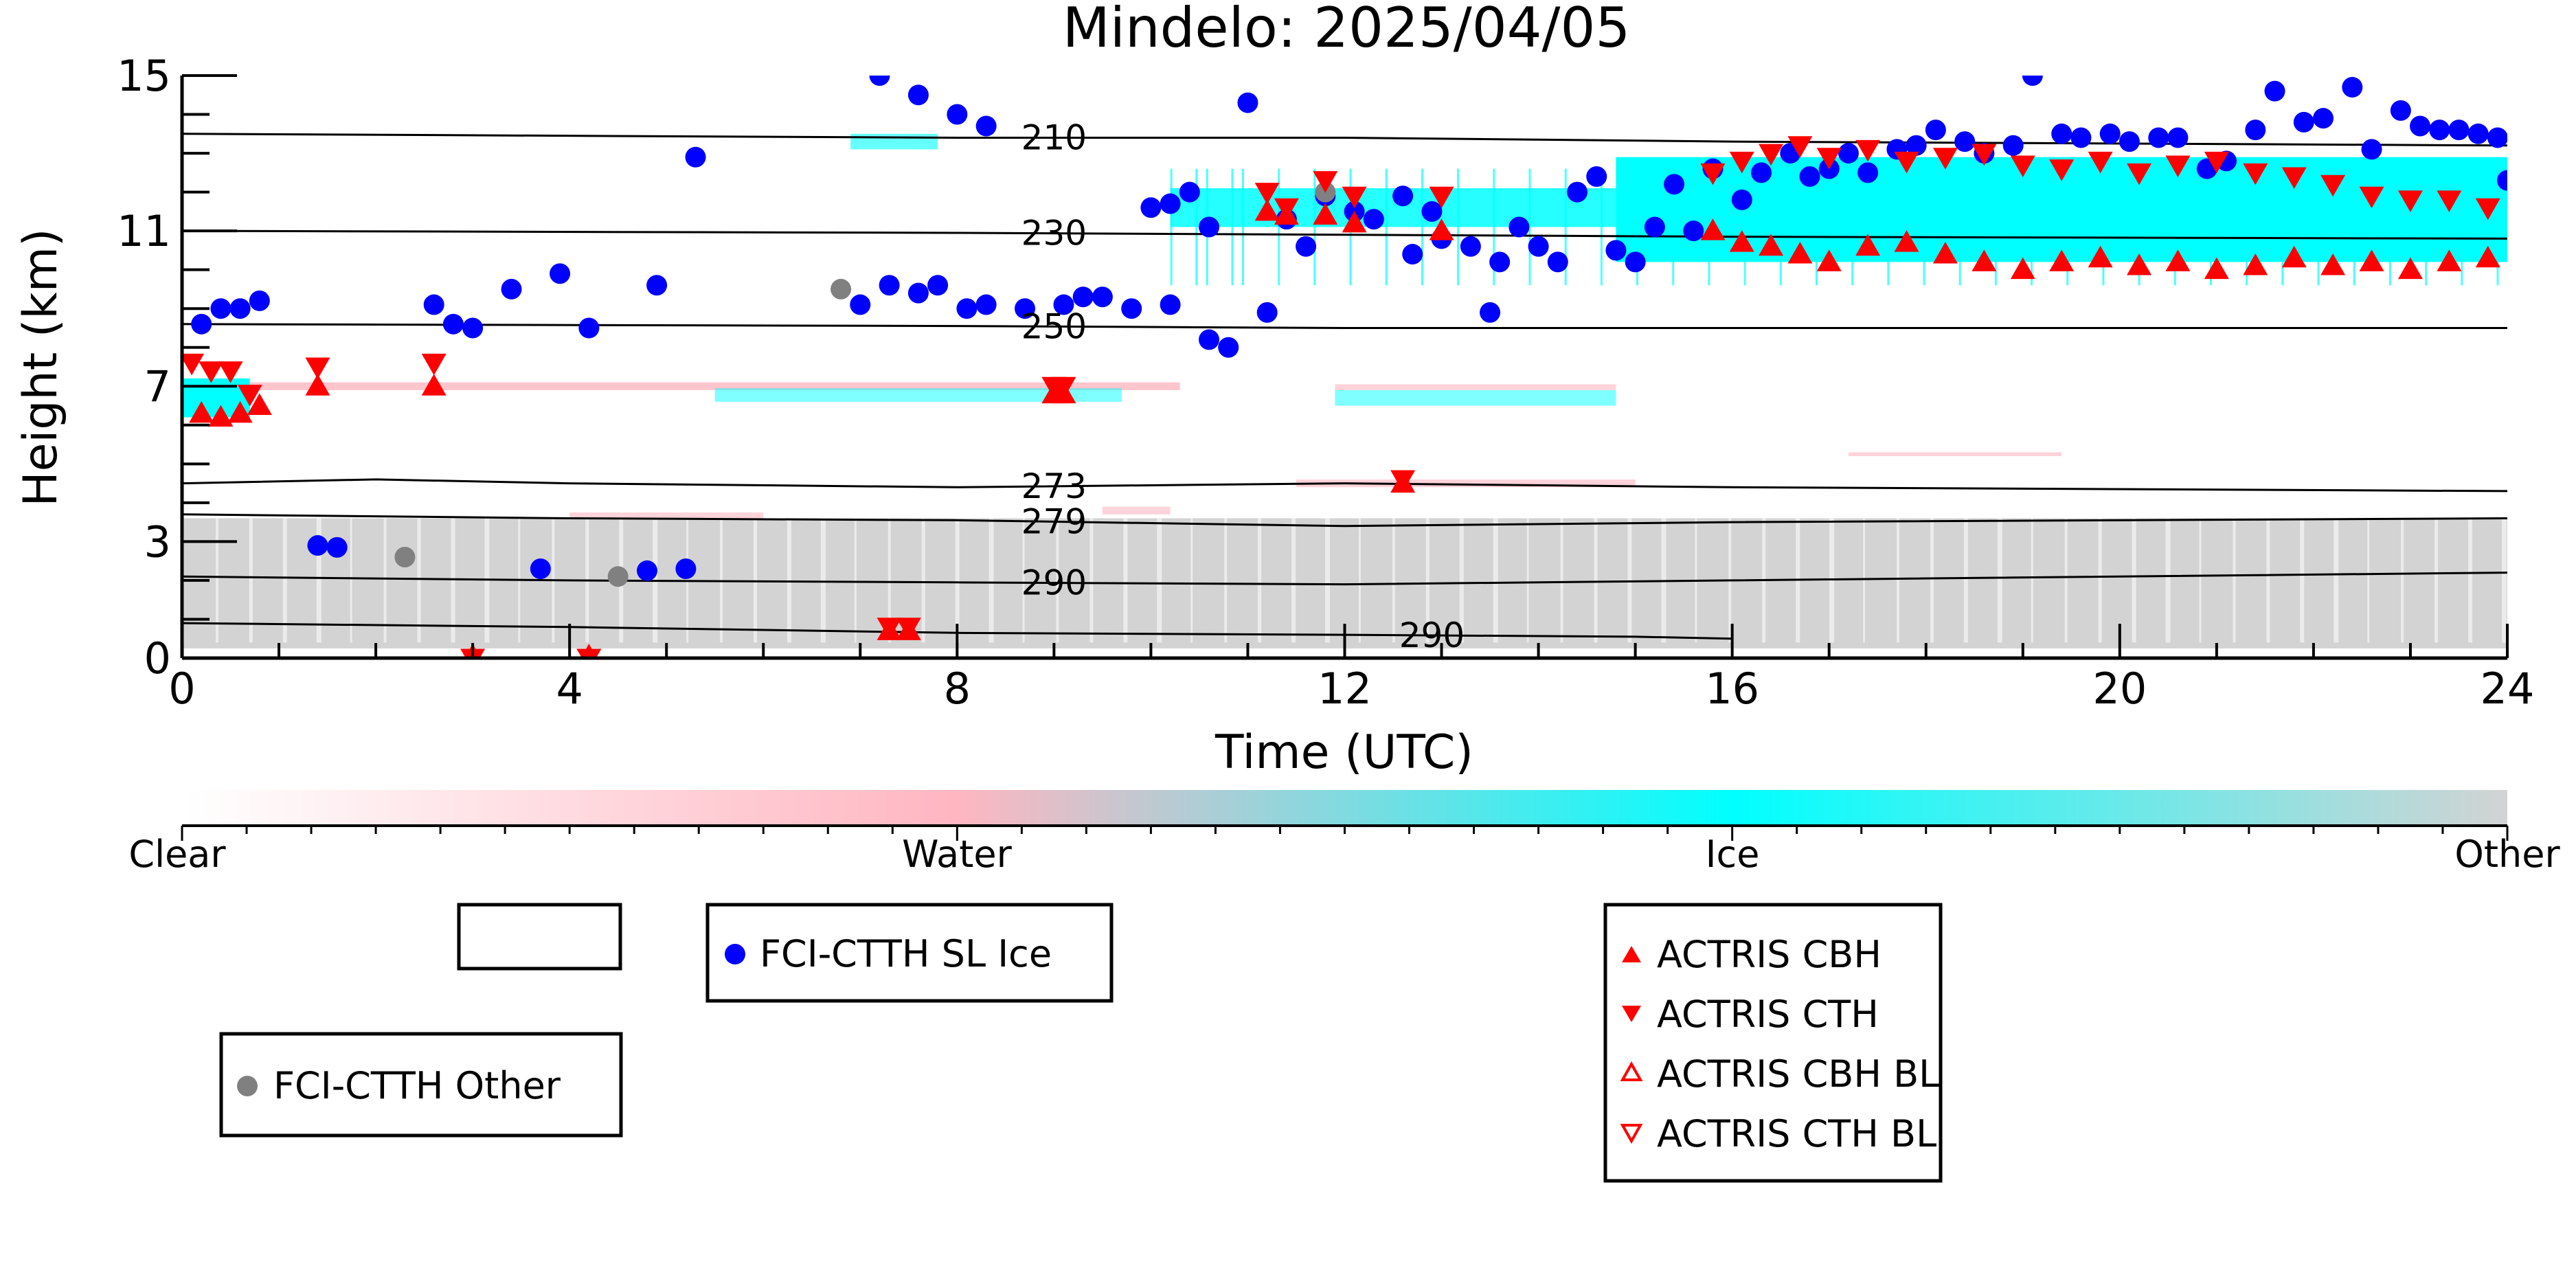 This screenshot has height=1288, width=2576. I want to click on x-tick-label: 0, so click(181, 689).